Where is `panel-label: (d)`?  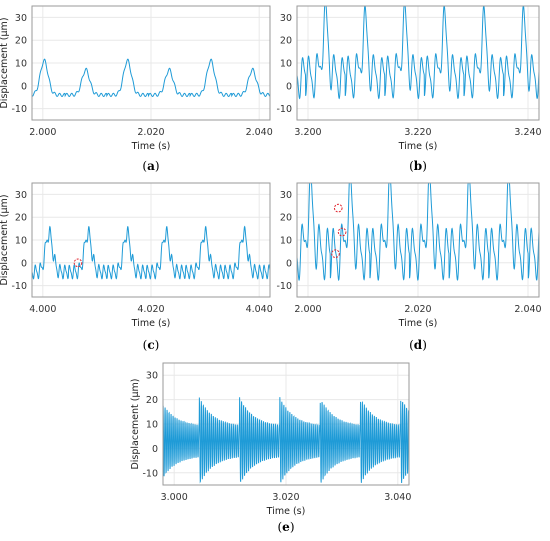 panel-label: (d) is located at coordinates (418, 345).